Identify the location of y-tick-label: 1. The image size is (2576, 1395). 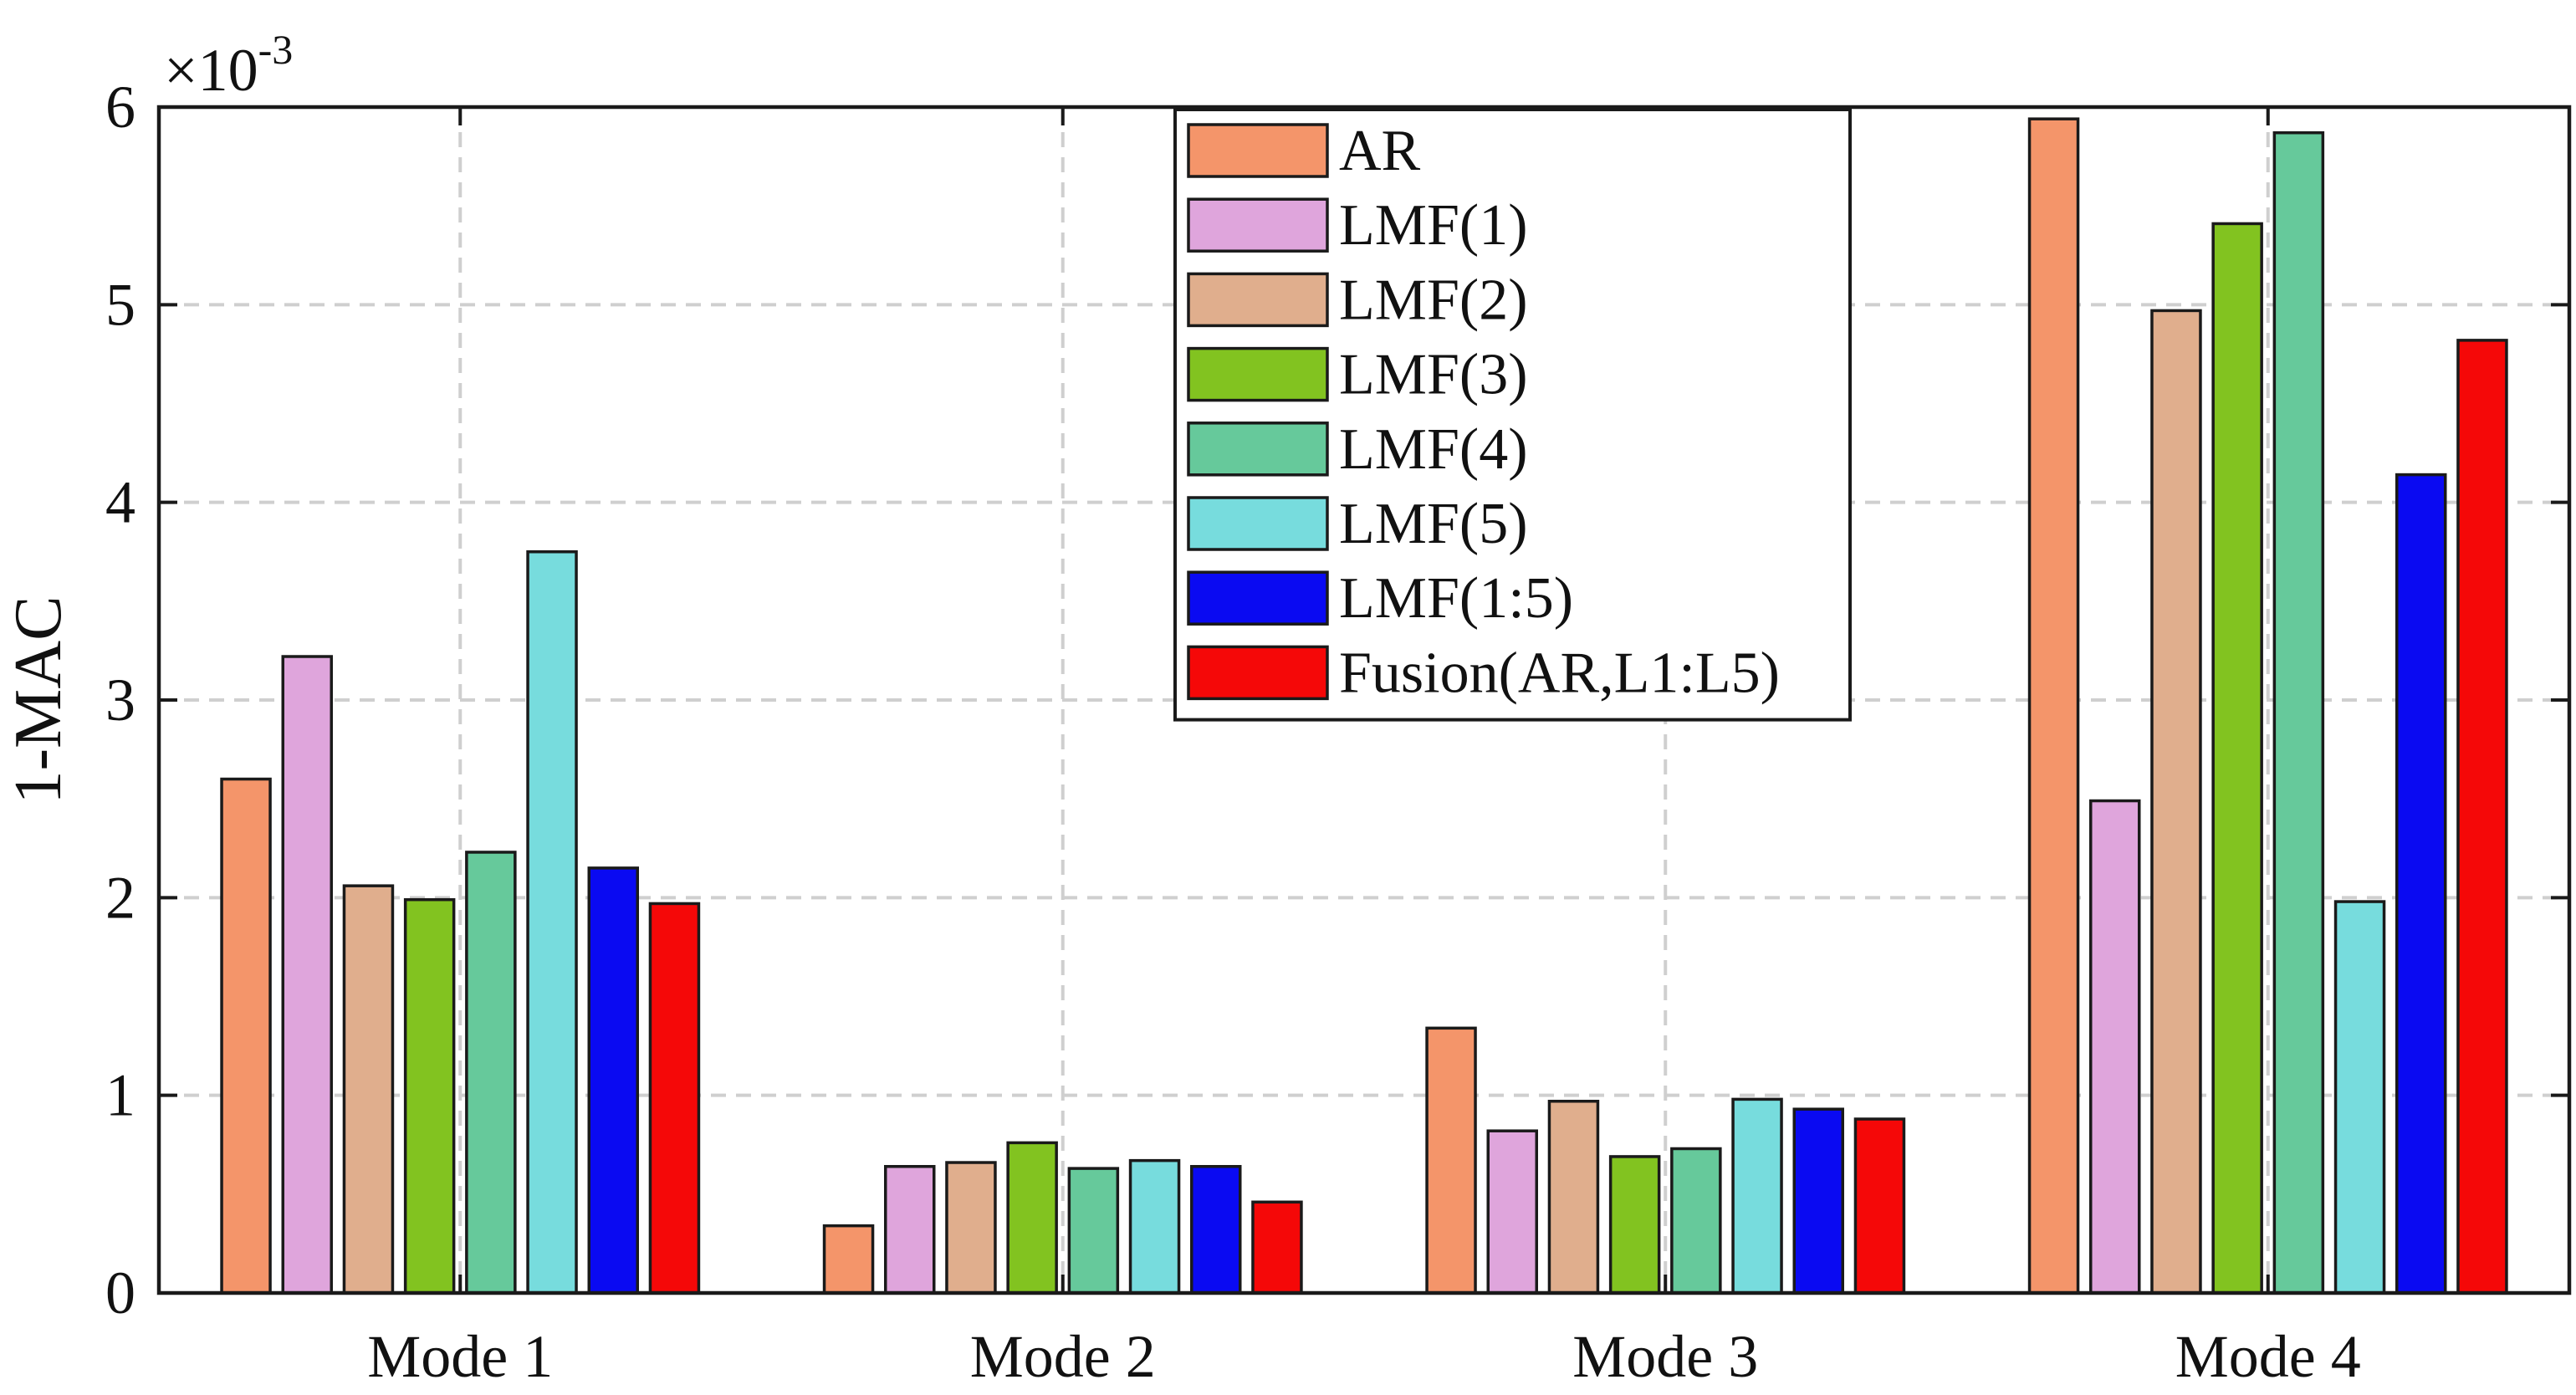
(120, 1095).